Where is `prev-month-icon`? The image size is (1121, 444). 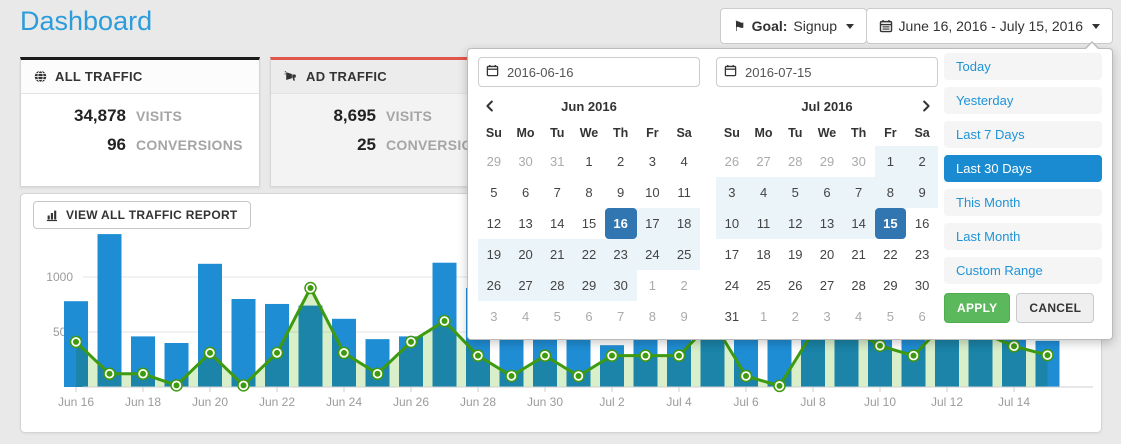 prev-month-icon is located at coordinates (490, 106).